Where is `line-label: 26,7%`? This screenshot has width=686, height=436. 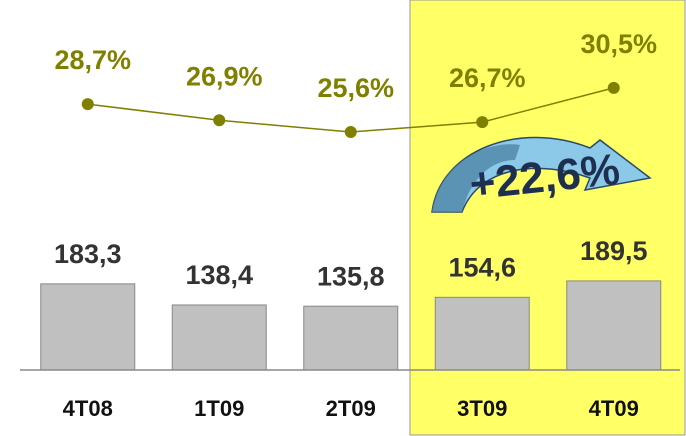 line-label: 26,7% is located at coordinates (487, 78).